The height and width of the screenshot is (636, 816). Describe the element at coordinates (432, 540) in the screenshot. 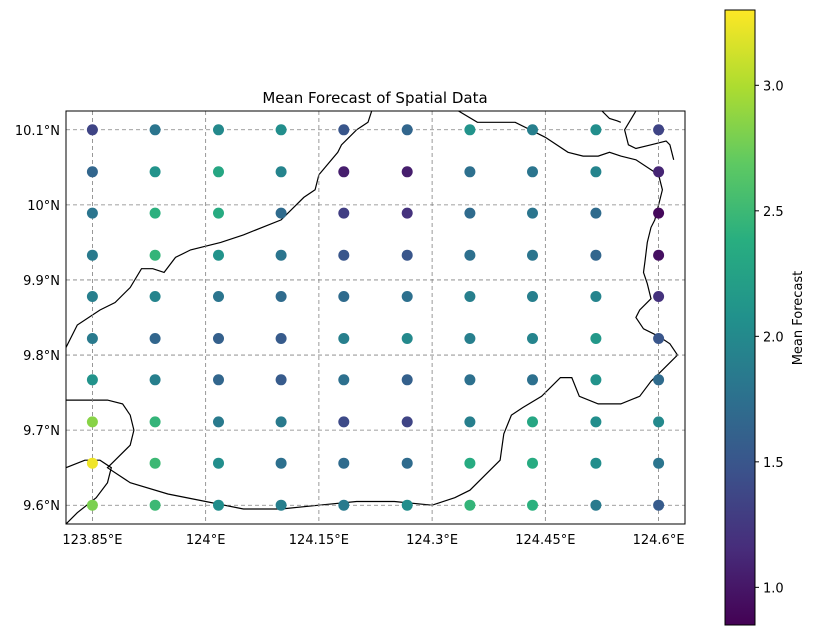

I see `x-tick-label: 124.3°E` at that location.